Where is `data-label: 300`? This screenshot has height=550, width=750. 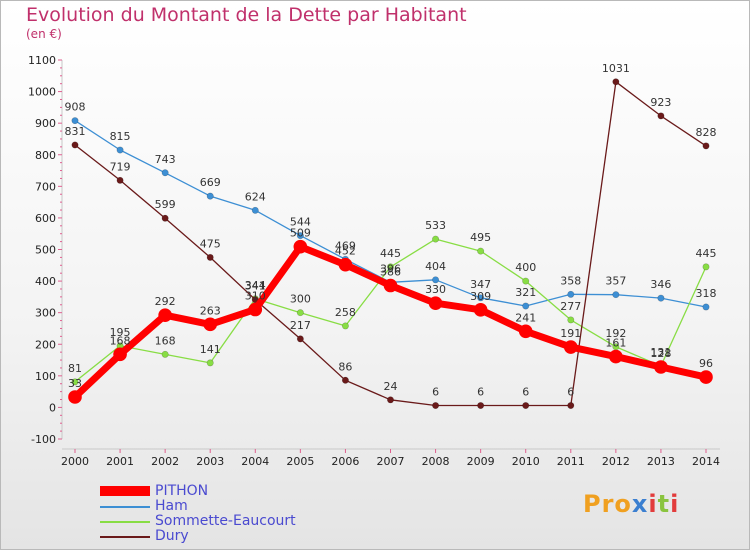
data-label: 300 is located at coordinates (300, 299).